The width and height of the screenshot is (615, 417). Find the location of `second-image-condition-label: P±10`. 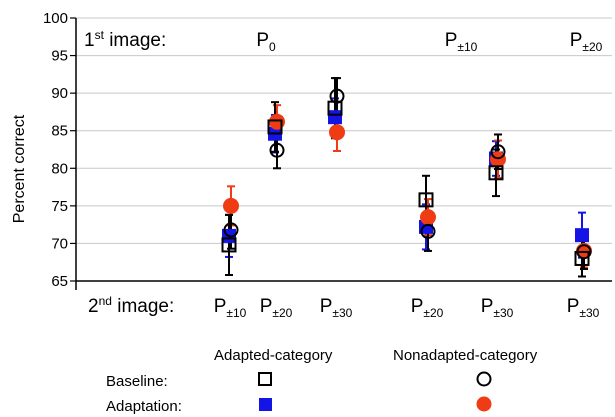

second-image-condition-label: P±10 is located at coordinates (230, 308).